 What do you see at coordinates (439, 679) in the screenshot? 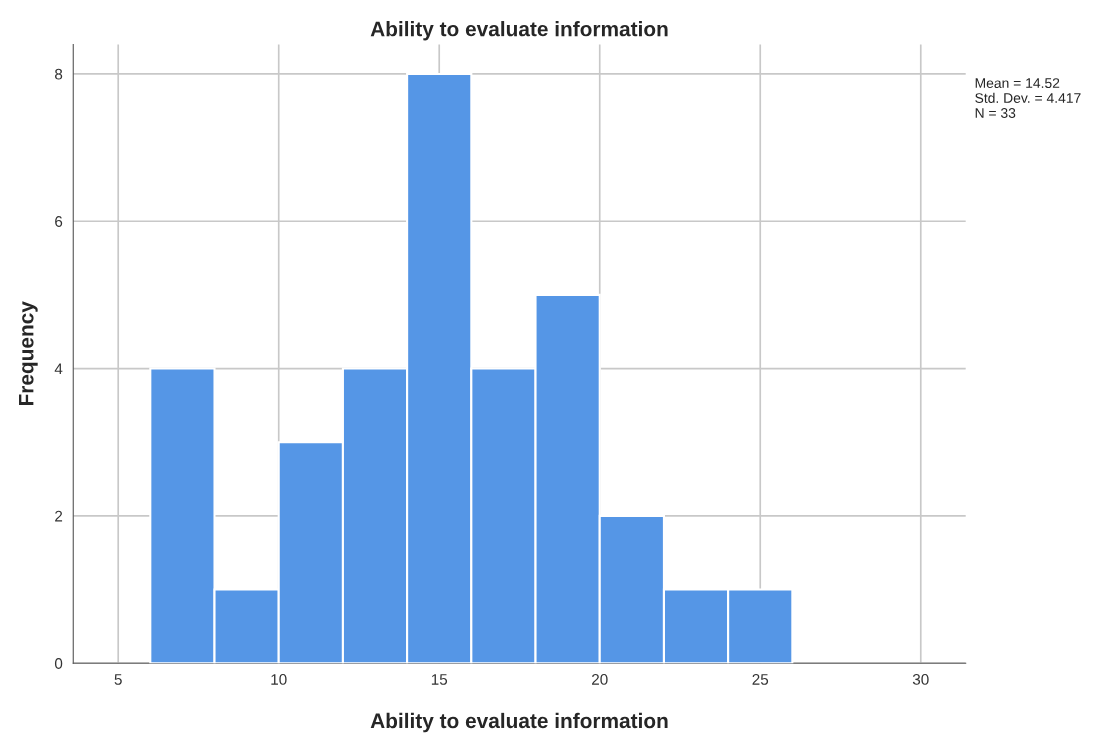
I see `x-tick-label: 15` at bounding box center [439, 679].